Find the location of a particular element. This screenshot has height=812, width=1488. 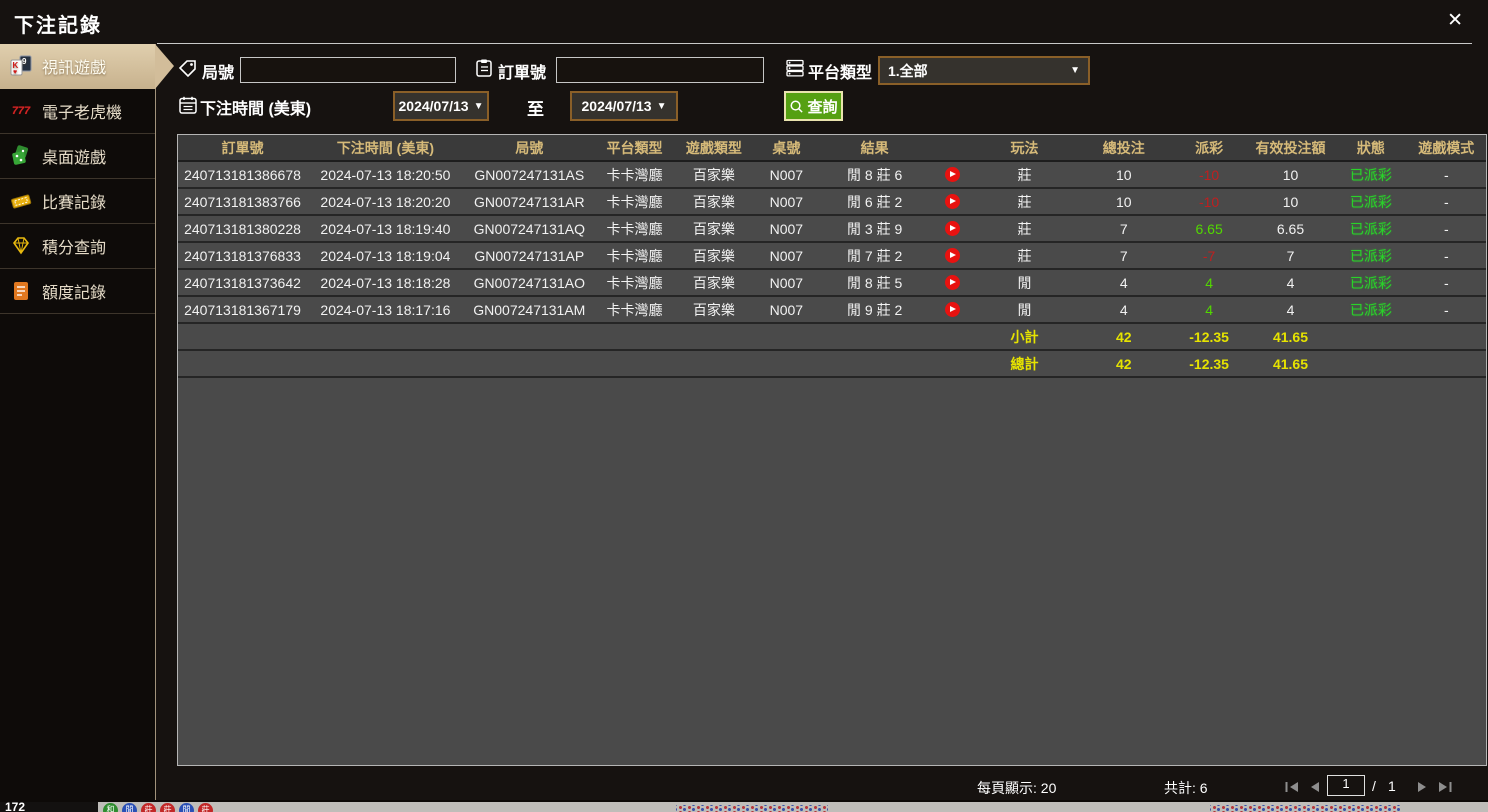

grand-total-row: 總計 42 -12.35 41.65 is located at coordinates (832, 364).